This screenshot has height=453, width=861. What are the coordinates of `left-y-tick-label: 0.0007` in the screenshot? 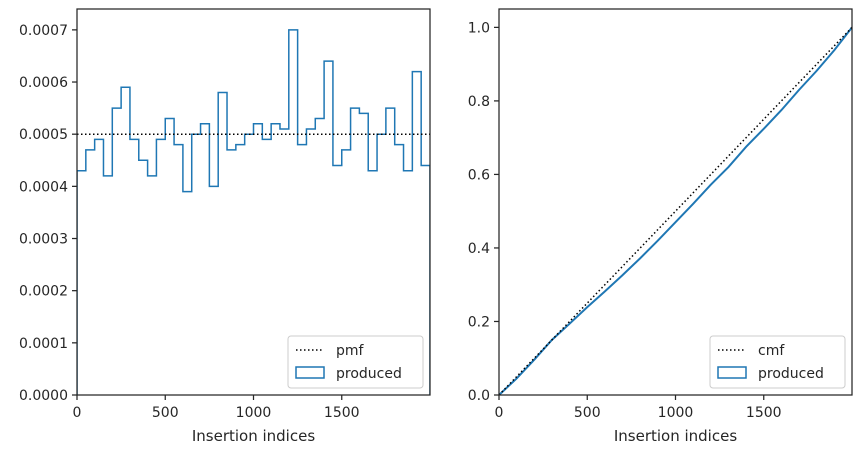 It's located at (43, 31).